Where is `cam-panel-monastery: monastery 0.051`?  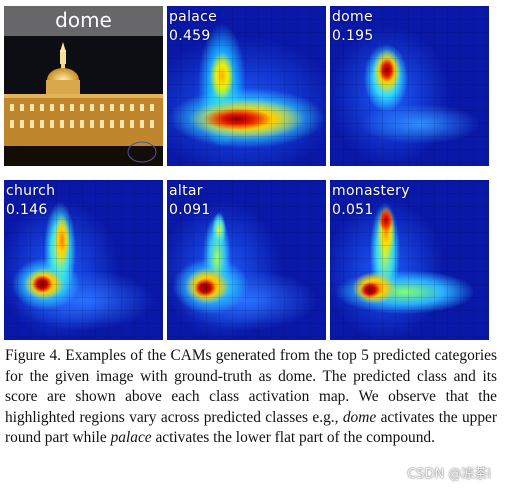
cam-panel-monastery: monastery 0.051 is located at coordinates (409, 260).